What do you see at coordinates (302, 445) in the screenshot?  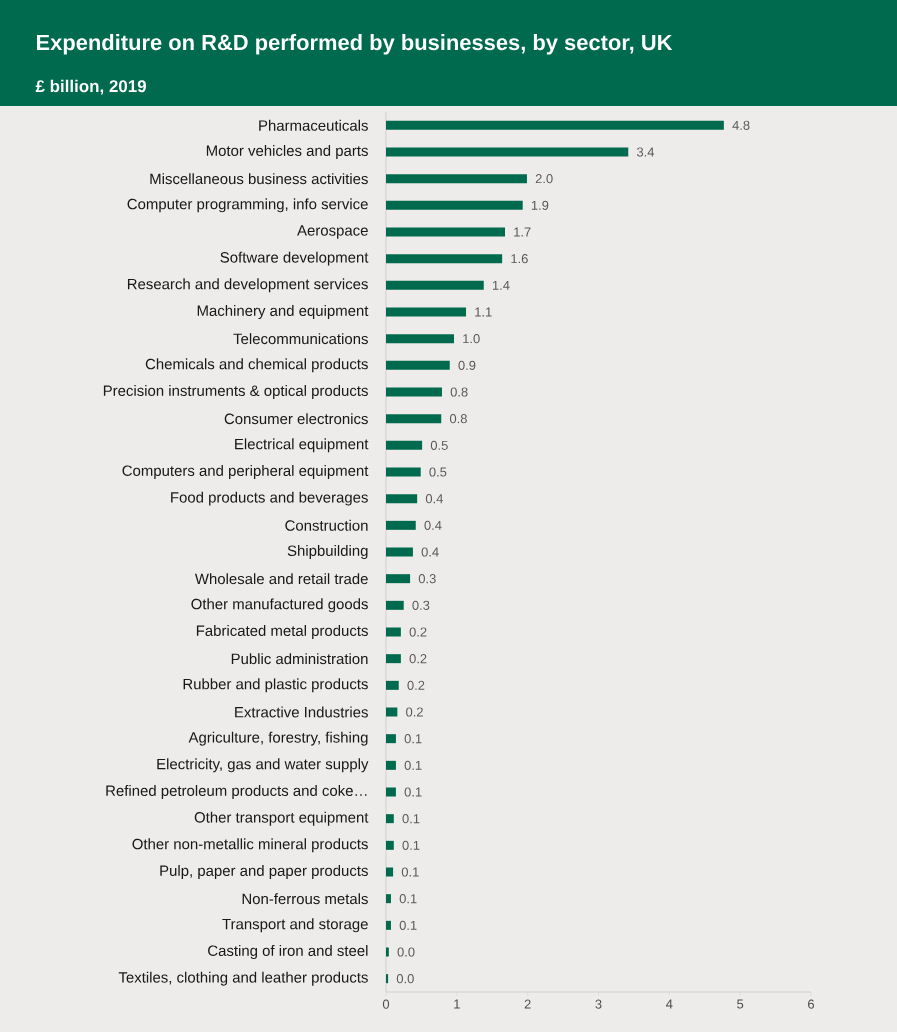 I see `y-tick-label: Electrical equipment` at bounding box center [302, 445].